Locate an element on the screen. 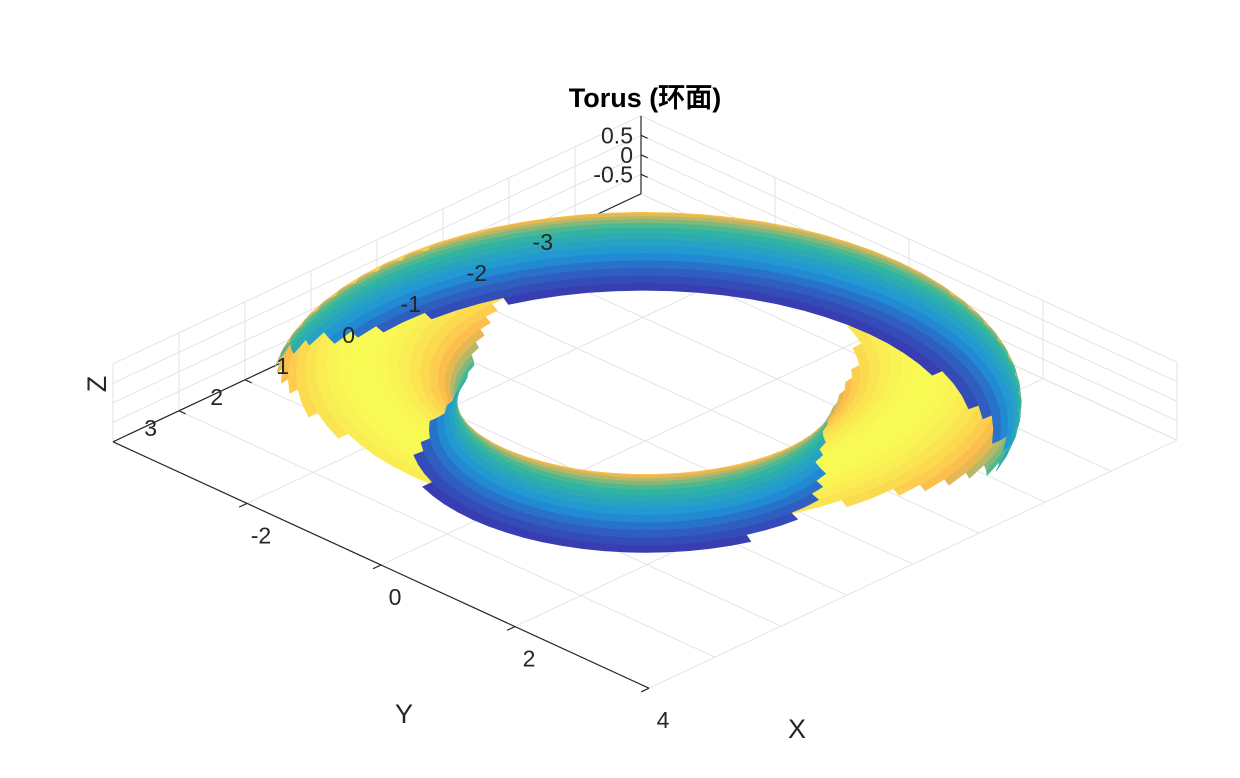  z-axis-label: Z is located at coordinates (97, 384).